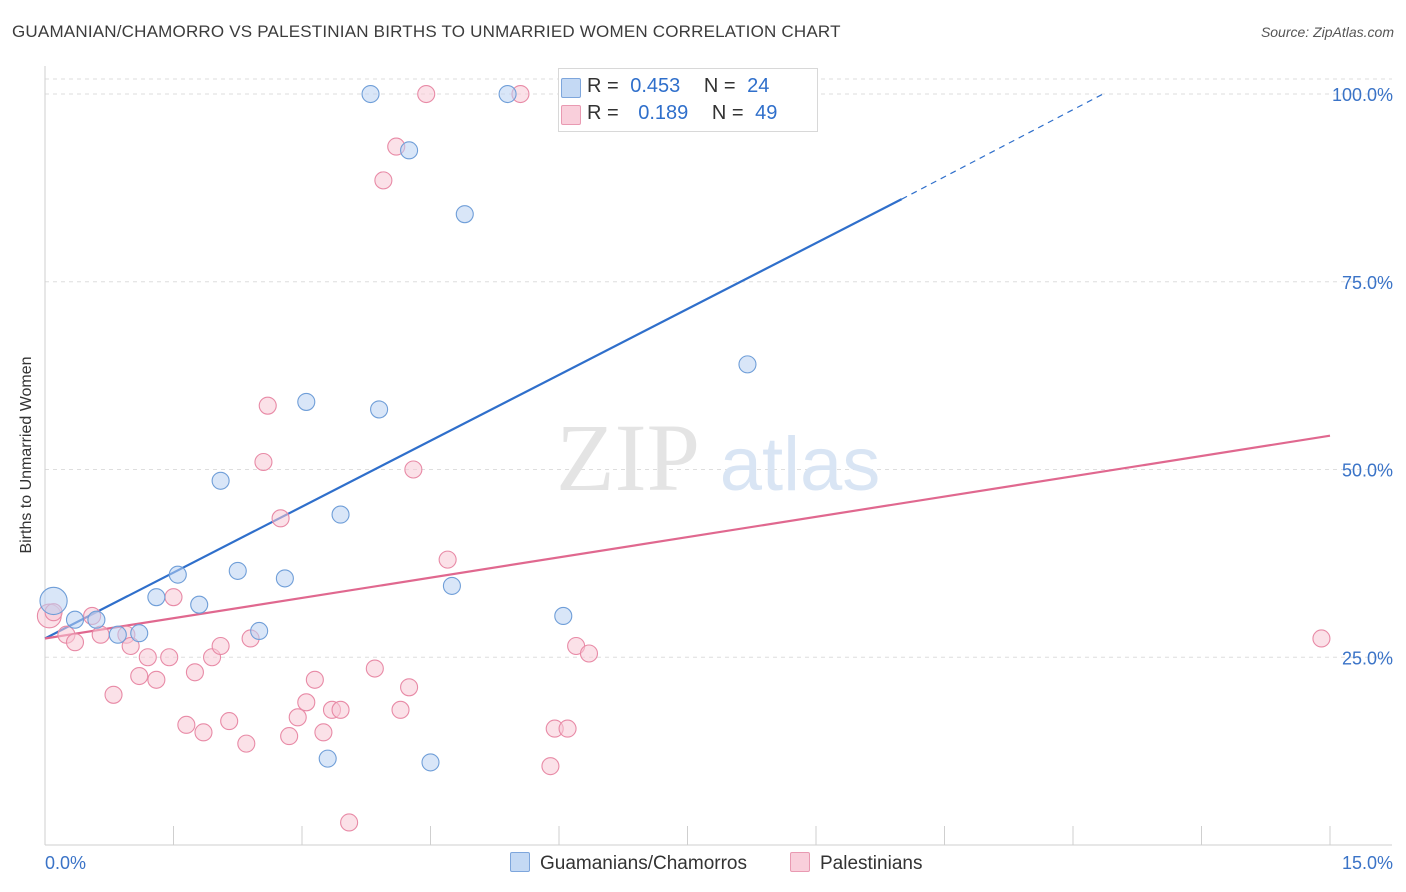 The height and width of the screenshot is (892, 1406). I want to click on legend-n-label: N =, so click(727, 113).